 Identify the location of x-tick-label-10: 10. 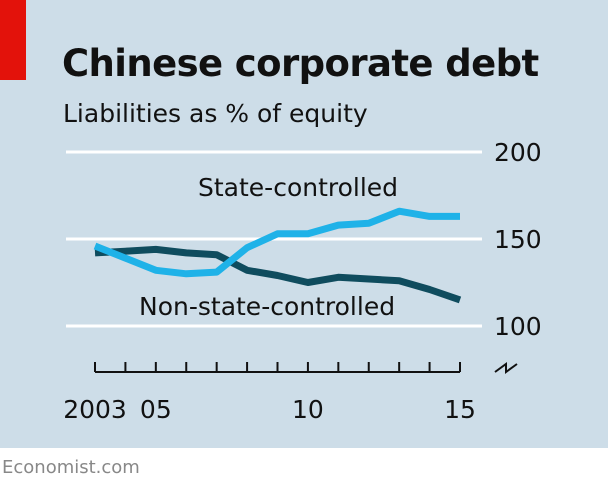
(308, 409).